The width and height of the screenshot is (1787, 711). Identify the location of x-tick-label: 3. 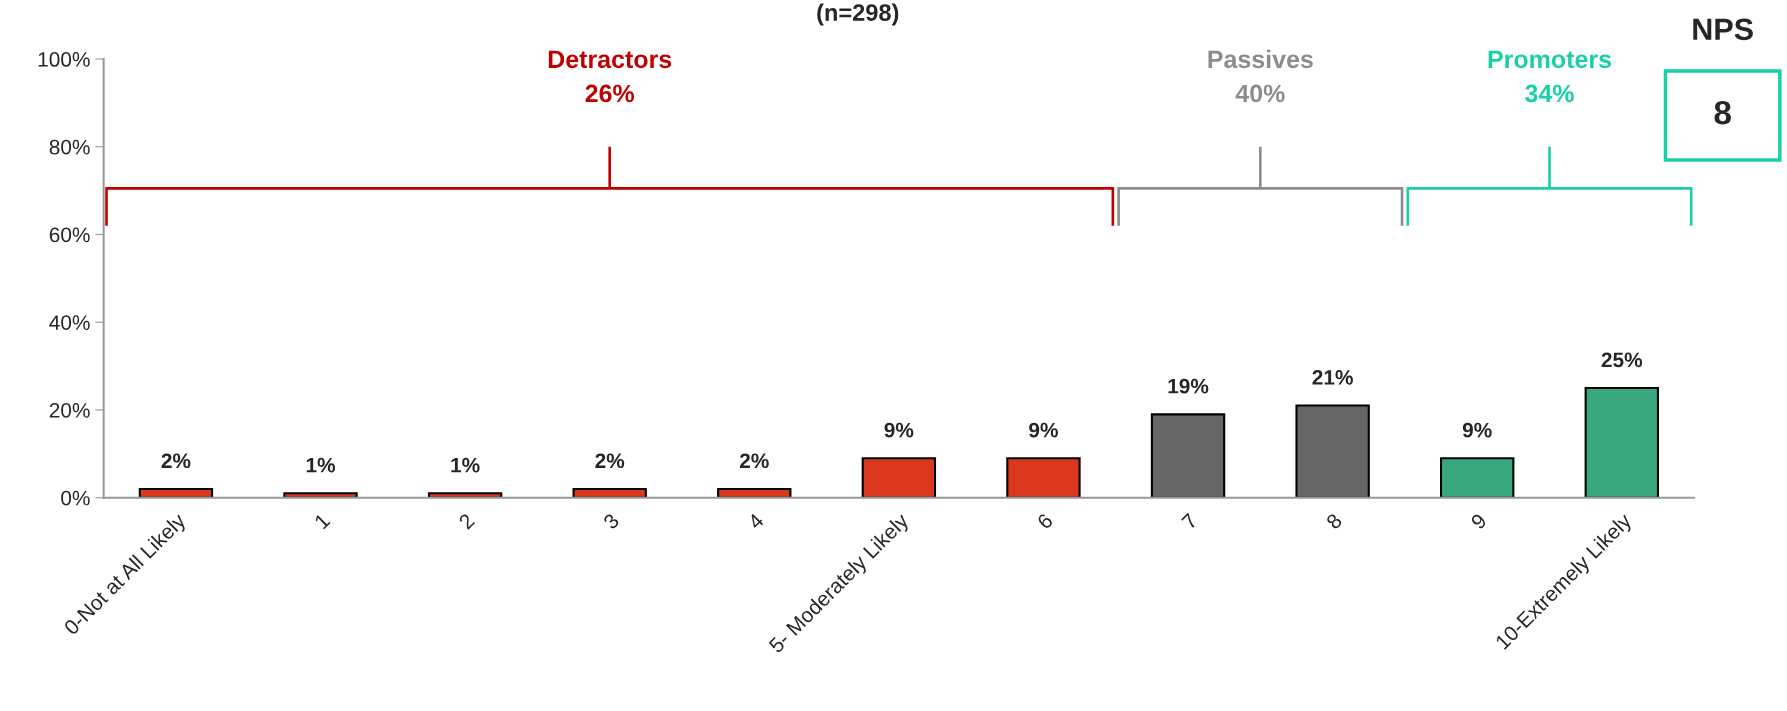
(611, 521).